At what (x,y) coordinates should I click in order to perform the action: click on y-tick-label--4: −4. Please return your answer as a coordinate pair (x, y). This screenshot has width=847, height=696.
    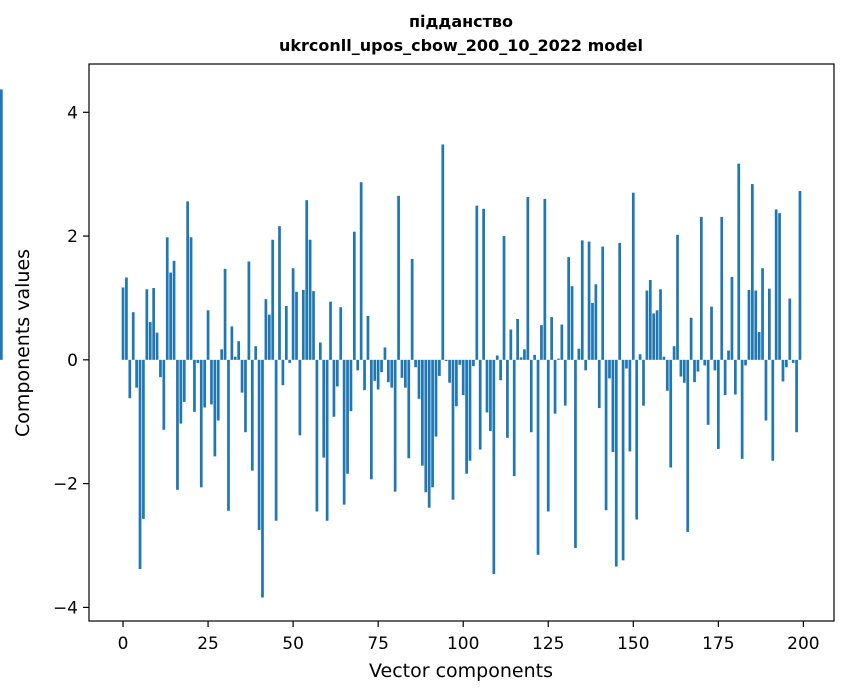
    Looking at the image, I should click on (65, 608).